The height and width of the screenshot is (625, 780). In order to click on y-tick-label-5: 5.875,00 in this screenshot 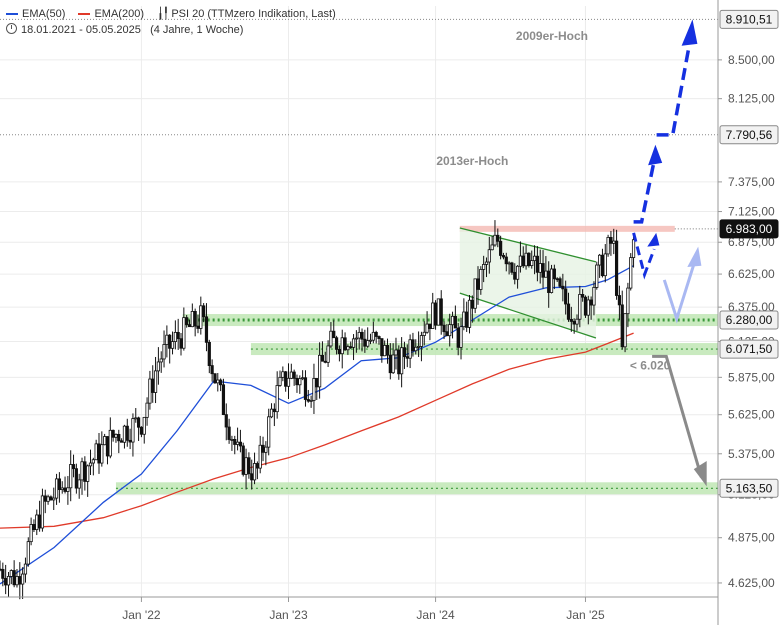, I will do `click(751, 377)`.